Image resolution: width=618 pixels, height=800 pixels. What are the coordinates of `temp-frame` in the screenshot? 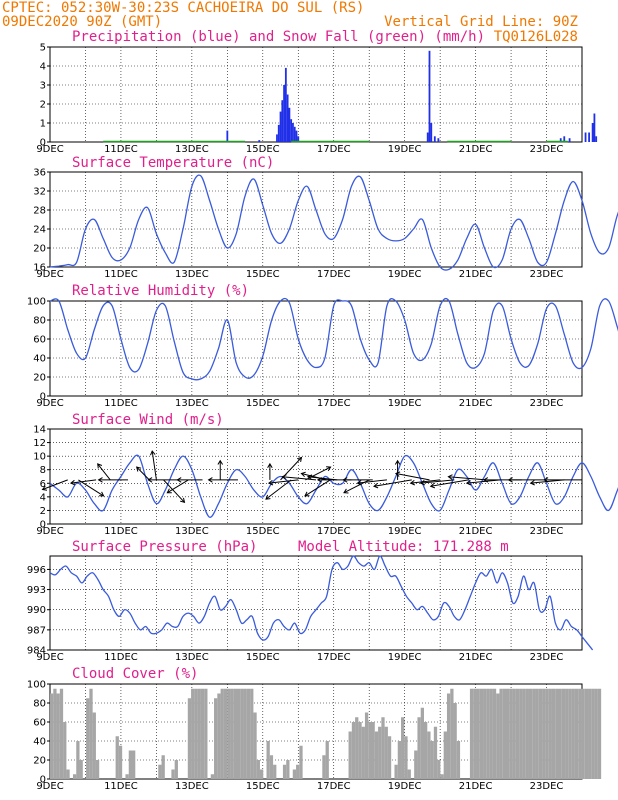 It's located at (316, 219).